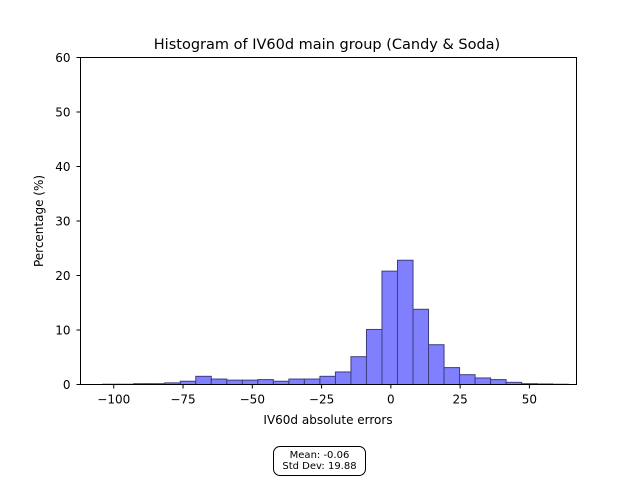 Image resolution: width=640 pixels, height=480 pixels. I want to click on y-axis: 0 10 20 30 40 50 60, so click(68, 221).